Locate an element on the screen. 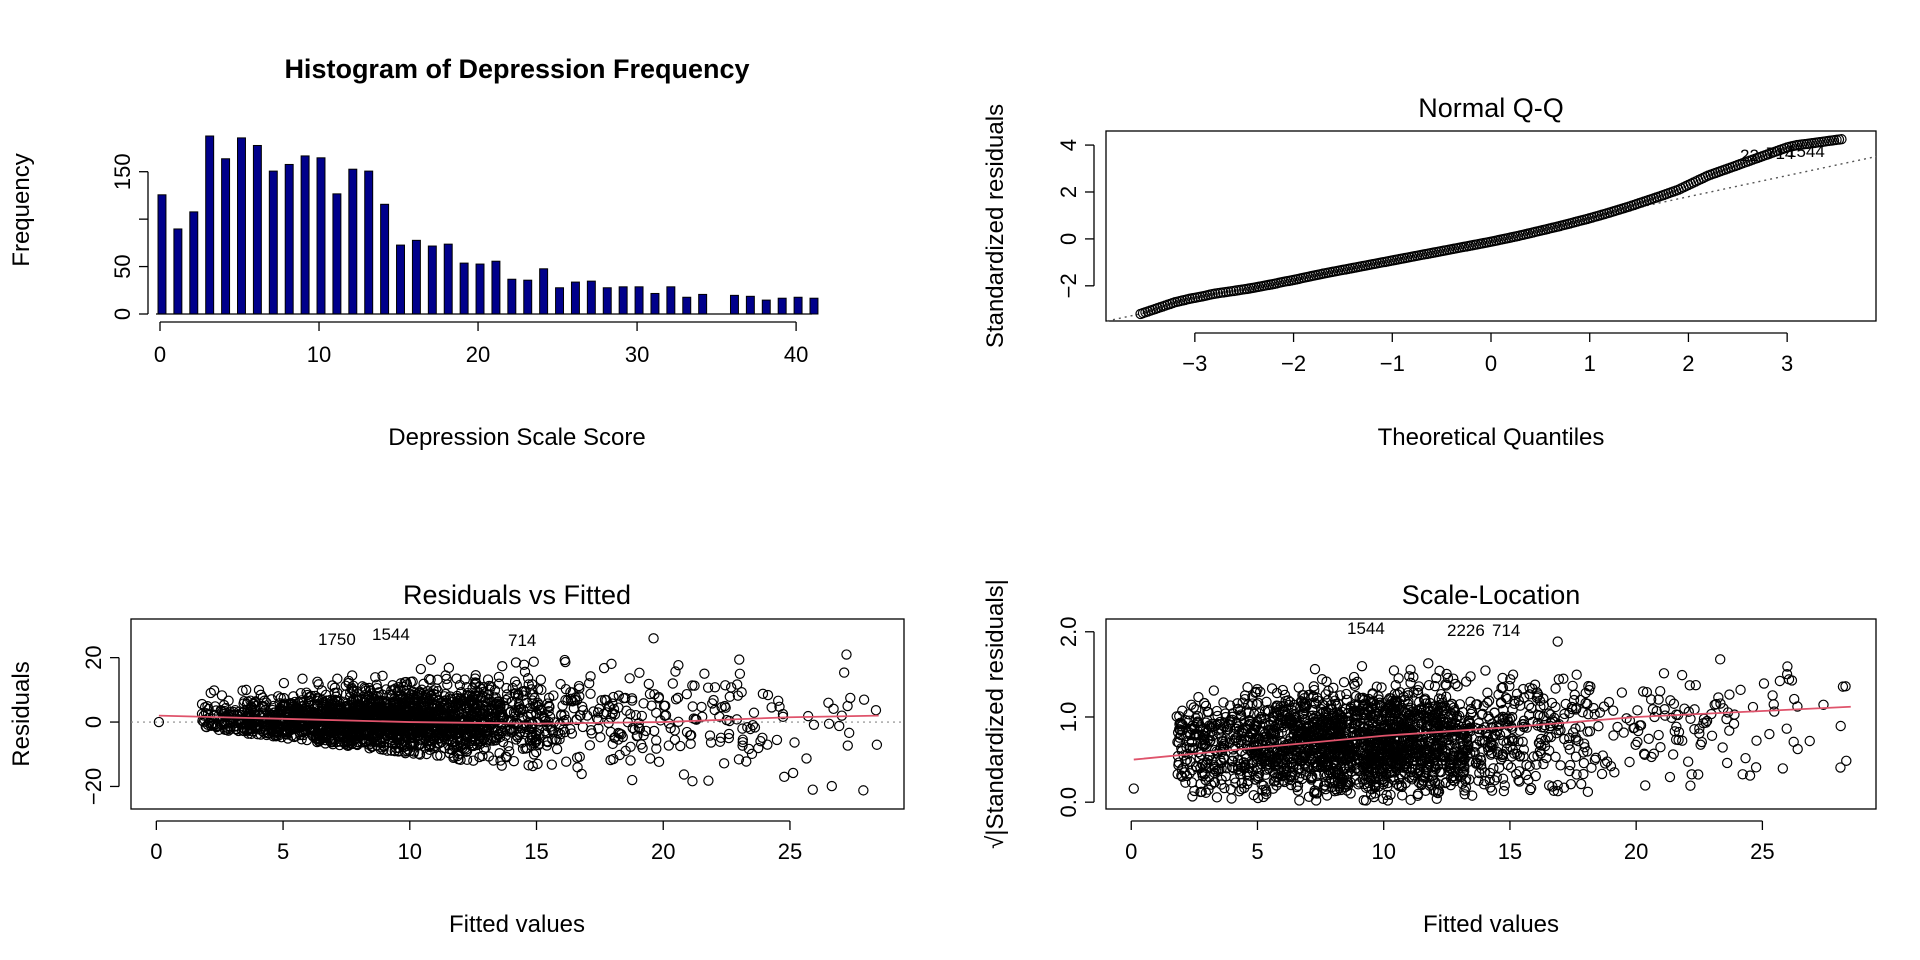 The image size is (1920, 960). x-tick-label: 40 is located at coordinates (796, 354).